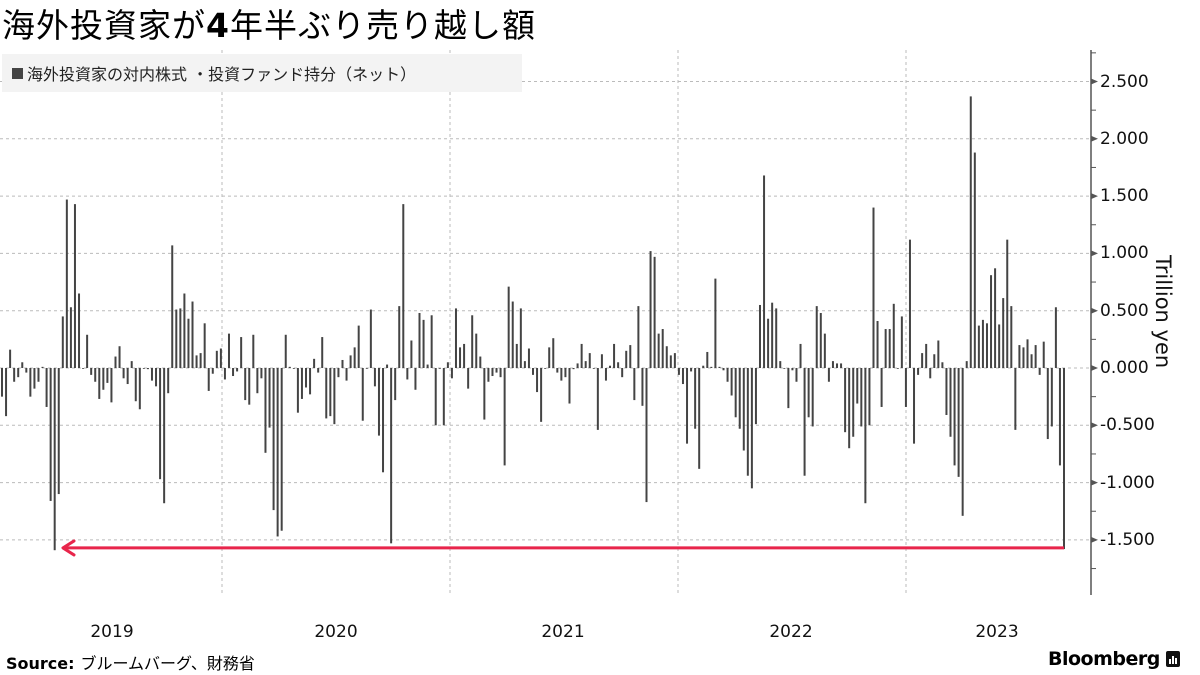  I want to click on legend: 海外投資家の対内株式 ・投資ファンド持分（ネット）, so click(262, 73).